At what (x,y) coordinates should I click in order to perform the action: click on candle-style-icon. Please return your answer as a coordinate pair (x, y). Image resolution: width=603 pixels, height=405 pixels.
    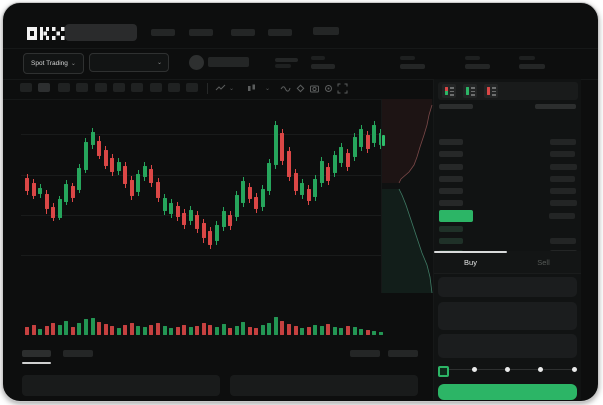
    Looking at the image, I should click on (251, 88).